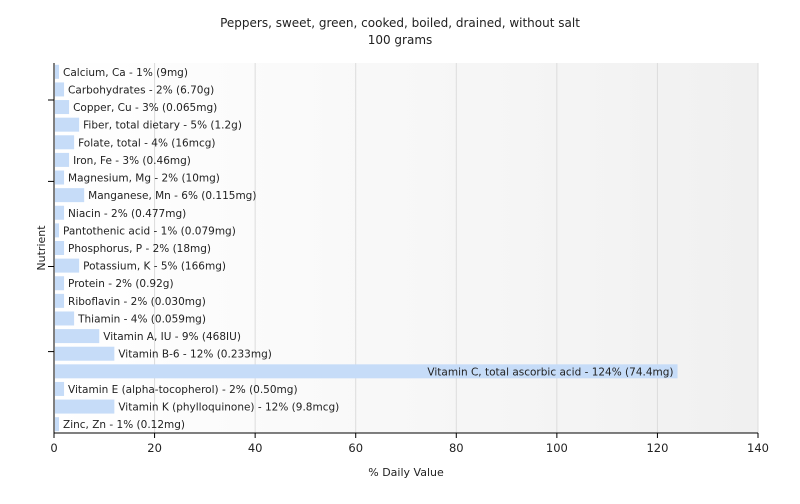 This screenshot has width=800, height=504. I want to click on data-label: Protein - 2% (0.92g), so click(121, 284).